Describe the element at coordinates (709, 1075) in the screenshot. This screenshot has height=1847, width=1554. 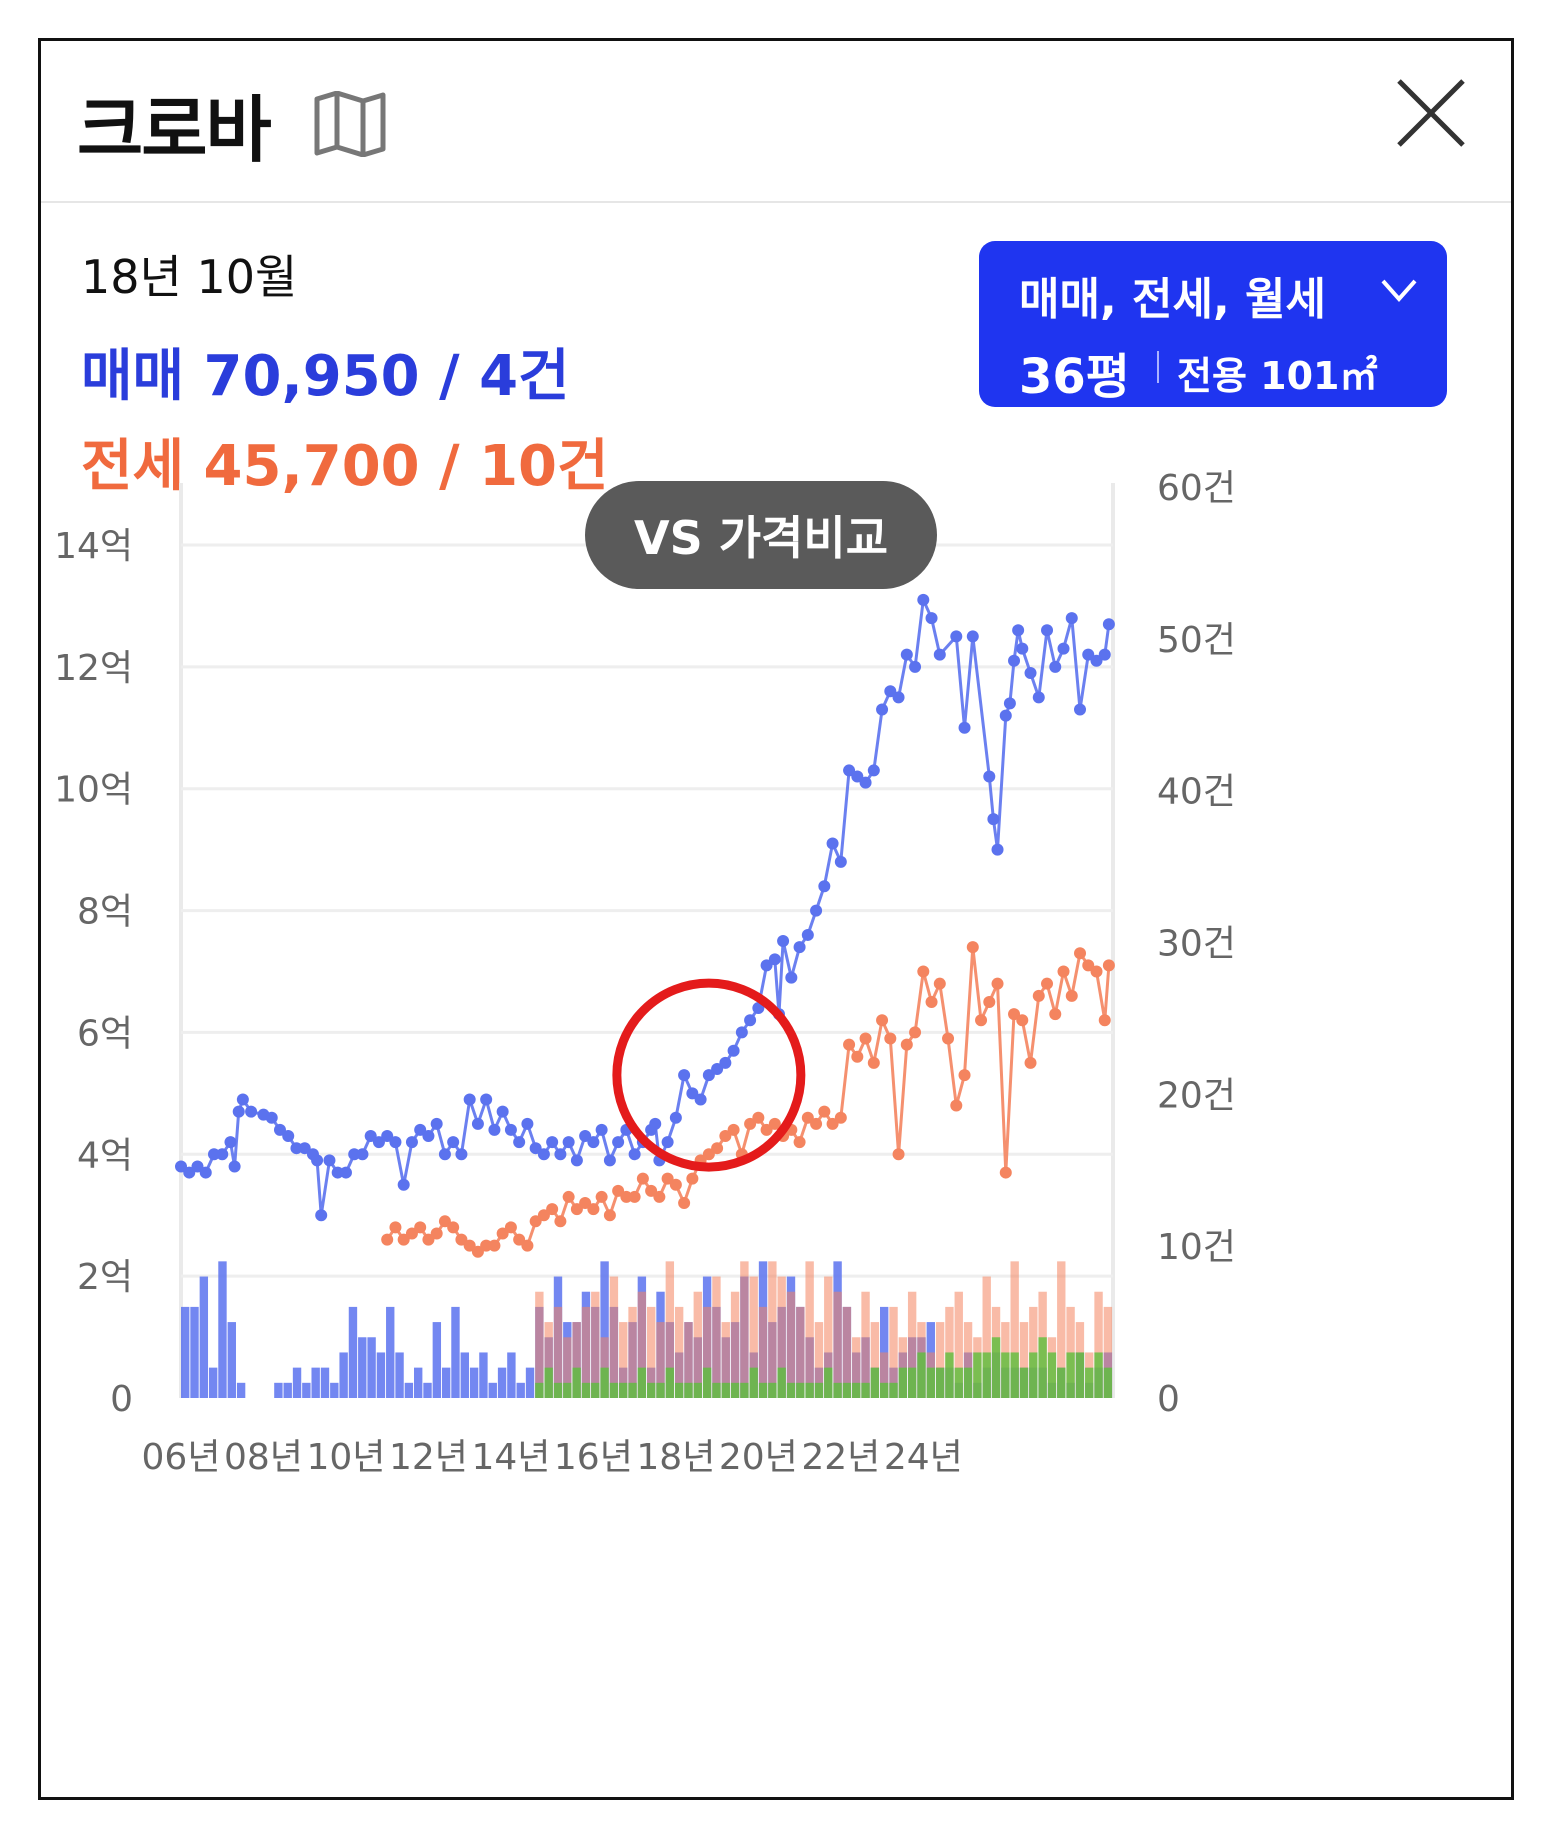
I see `highlight-circle` at that location.